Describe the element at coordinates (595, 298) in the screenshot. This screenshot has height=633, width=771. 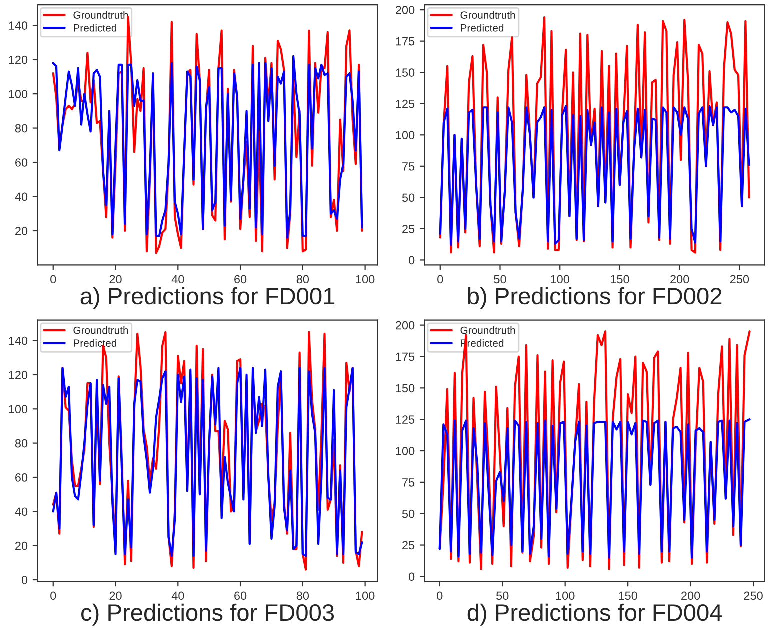
I see `x-axis-title: b) Predictions for FD002` at that location.